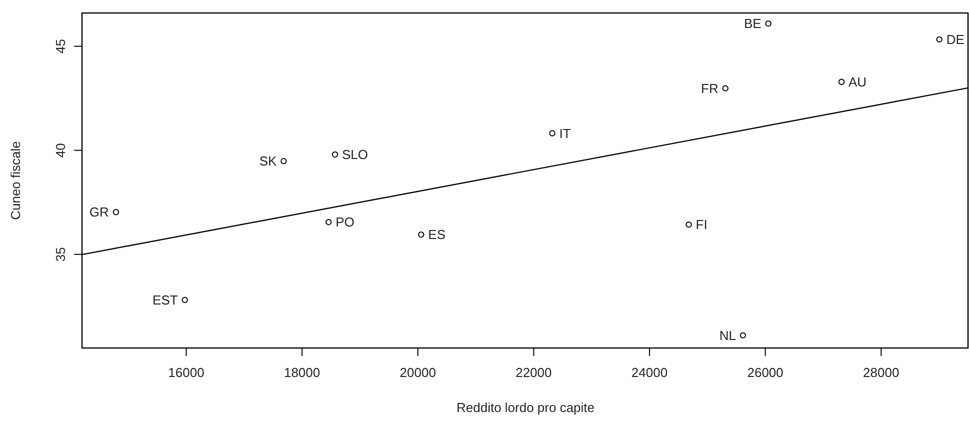  Describe the element at coordinates (857, 82) in the screenshot. I see `data-label: AU` at that location.